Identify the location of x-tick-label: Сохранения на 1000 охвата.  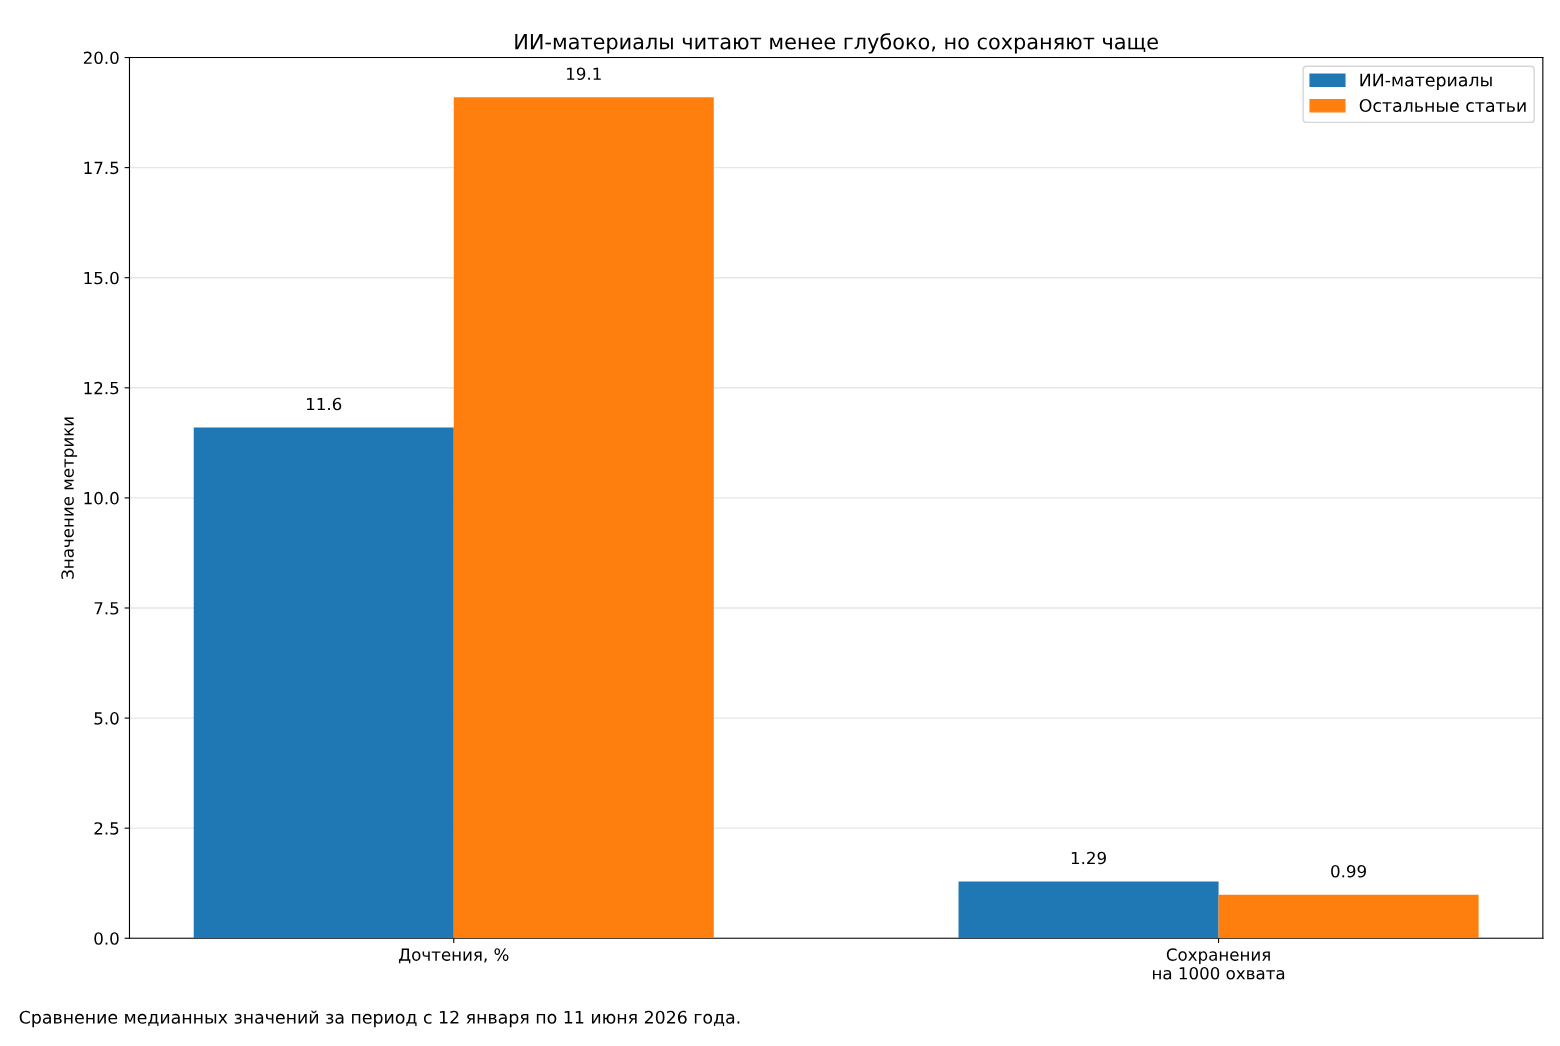
(1219, 964).